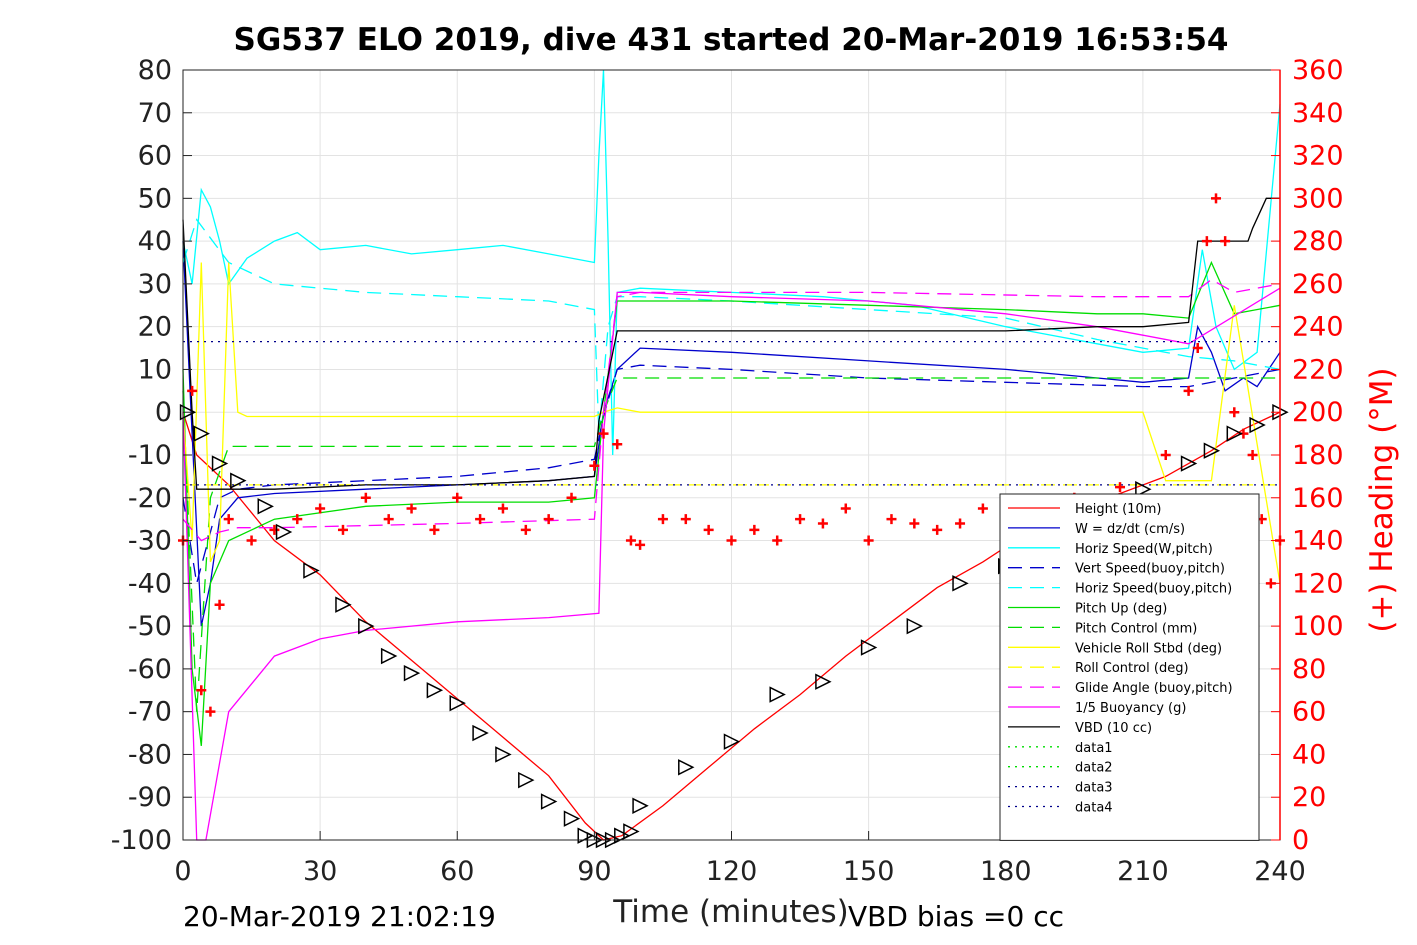  I want to click on legend-entry: Roll Control (deg), so click(1132, 668).